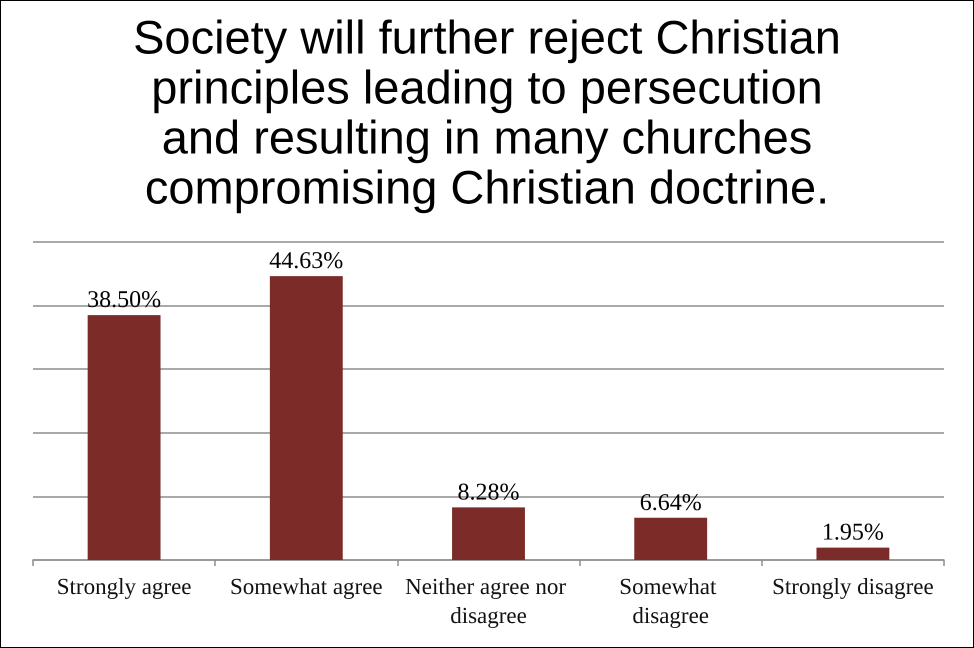  I want to click on x-tick-label: Neither agree nor disagree, so click(488, 601).